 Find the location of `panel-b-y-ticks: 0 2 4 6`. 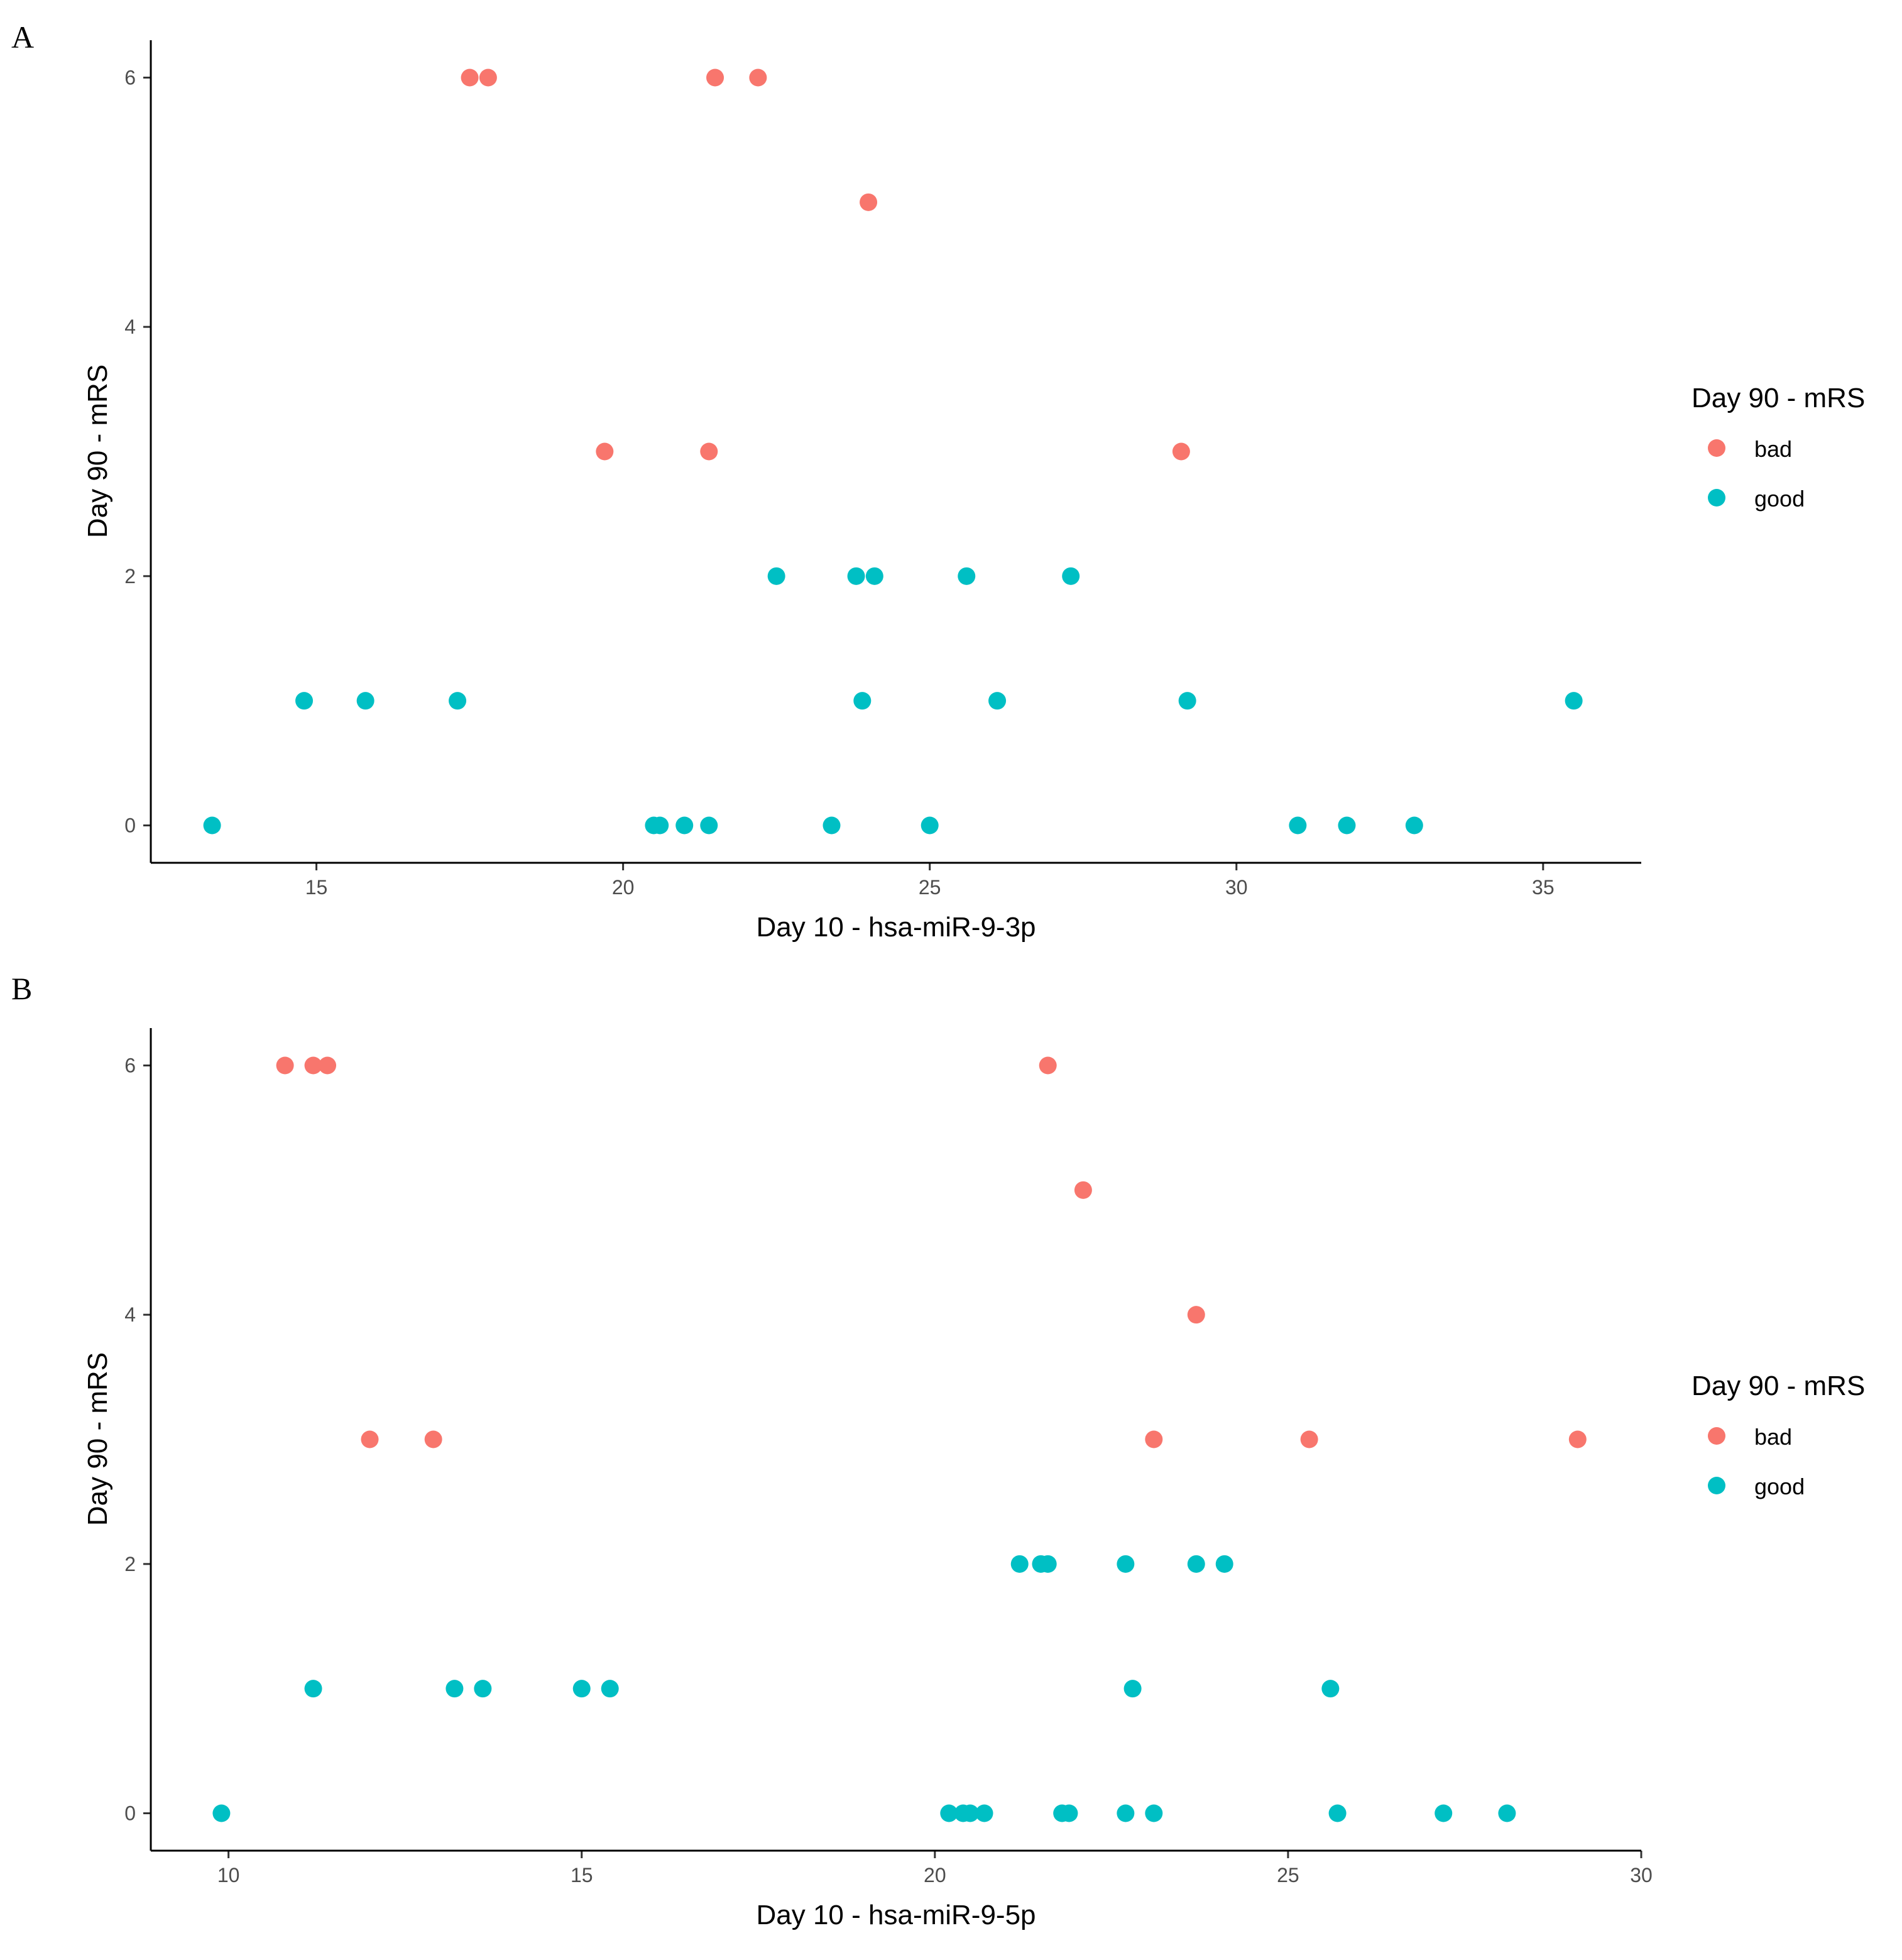

panel-b-y-ticks: 0 2 4 6 is located at coordinates (137, 1439).